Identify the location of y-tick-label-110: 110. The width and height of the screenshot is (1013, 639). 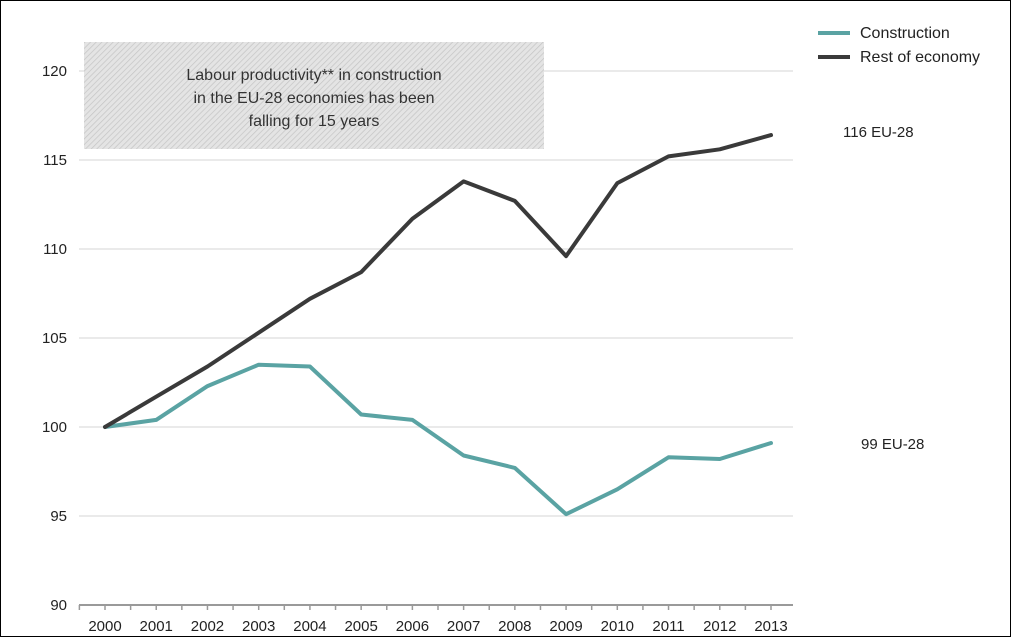
(55, 249).